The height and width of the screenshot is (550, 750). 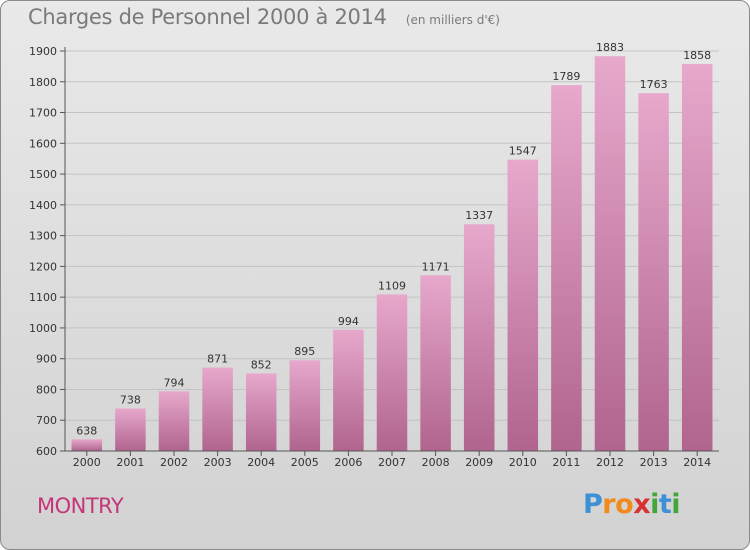 I want to click on y-tick-label: 1500, so click(x=43, y=174).